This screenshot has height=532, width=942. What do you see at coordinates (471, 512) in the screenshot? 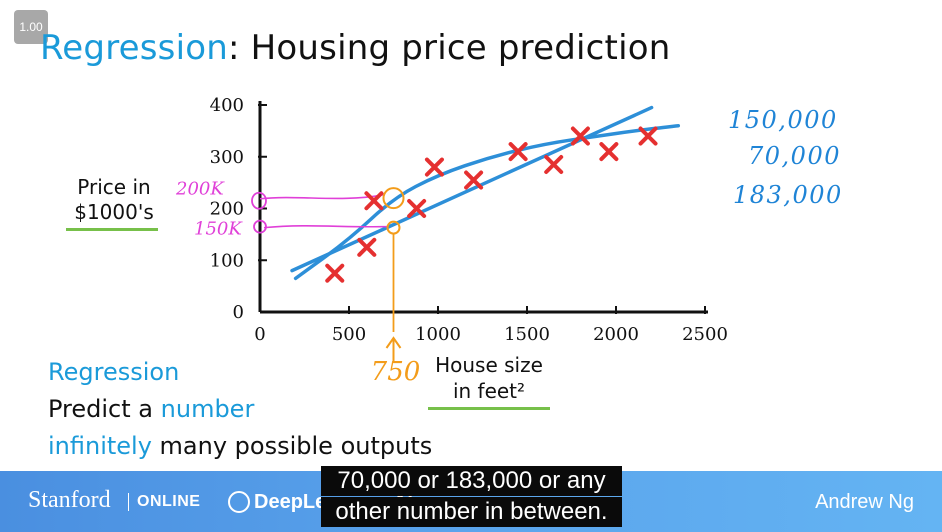
I see `subtitle-line-2: other number in between.` at bounding box center [471, 512].